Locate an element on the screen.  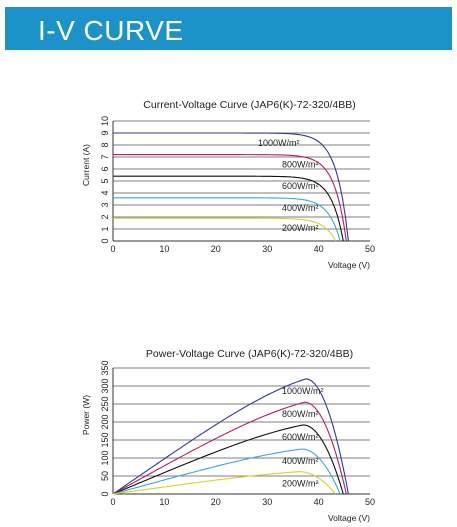
pv-x-tick-label: 0 is located at coordinates (112, 502).